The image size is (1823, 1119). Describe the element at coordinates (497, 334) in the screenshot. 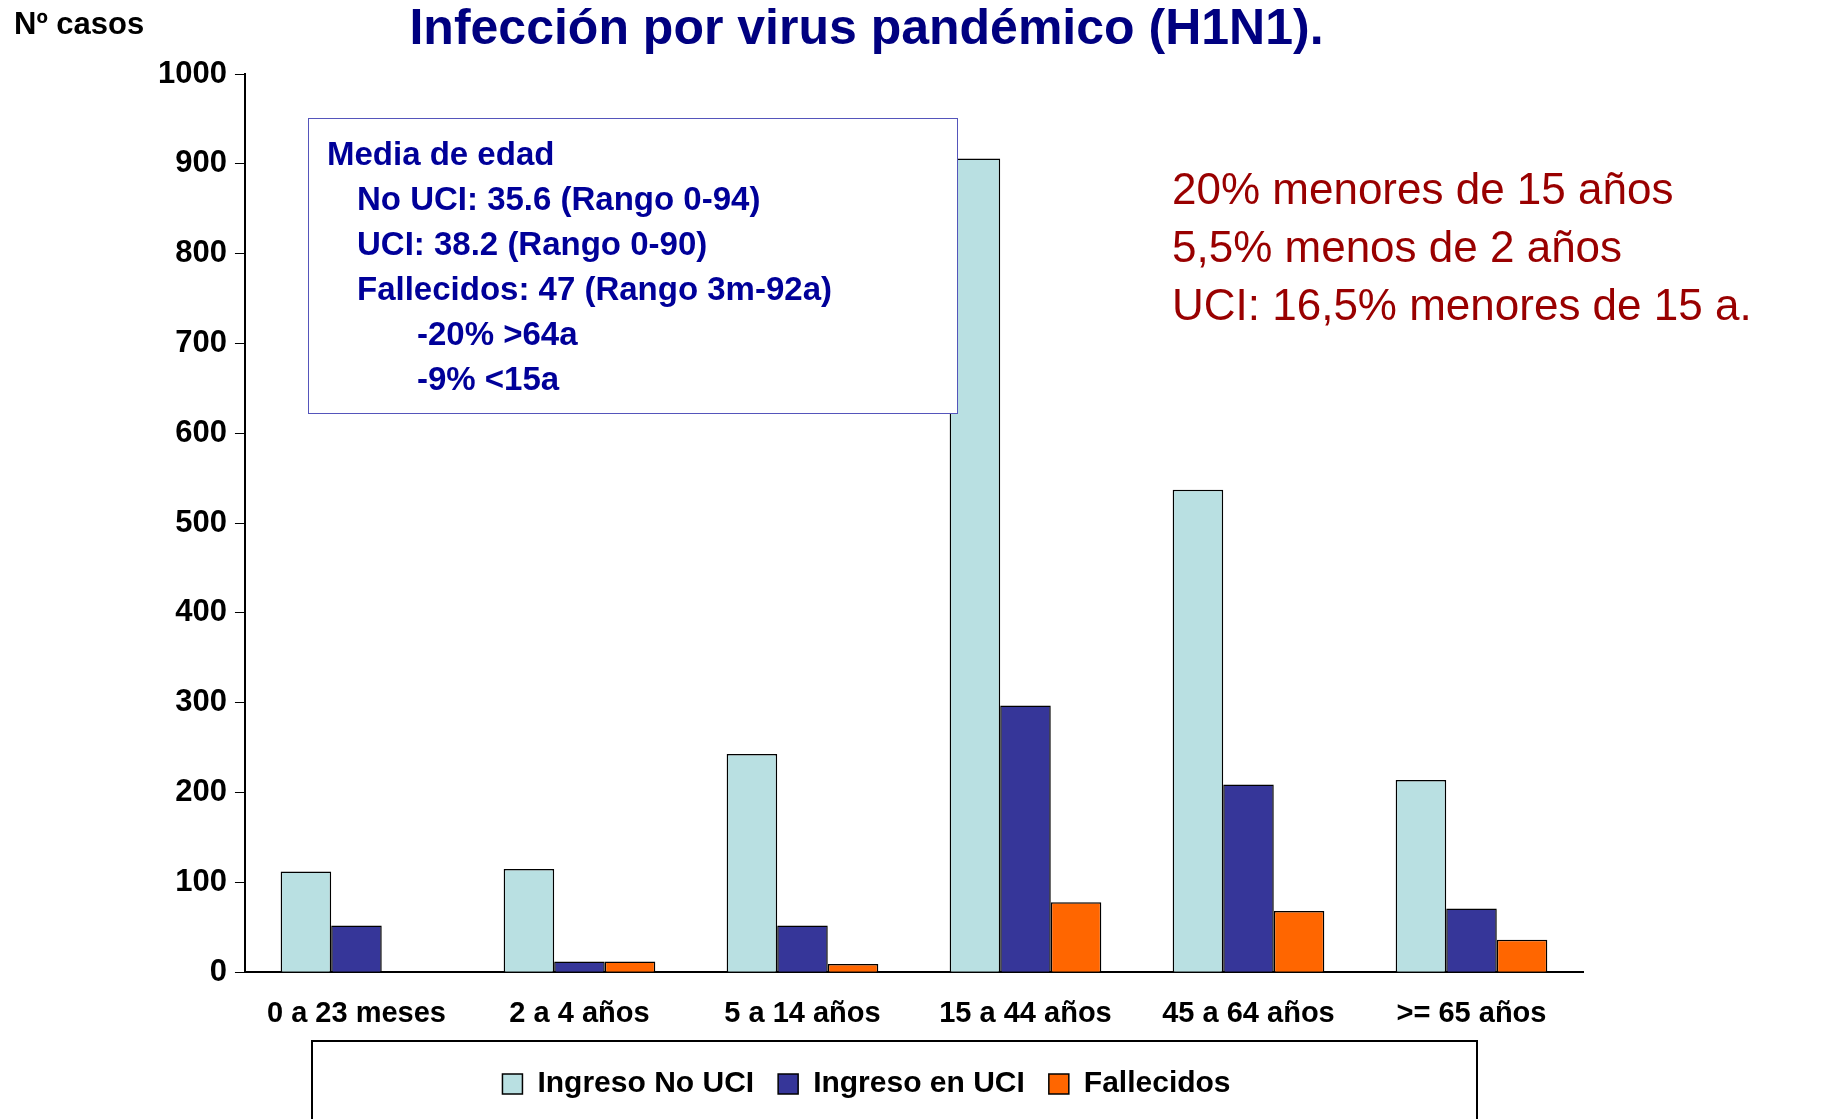

I see `annotation: -20% >64a` at that location.